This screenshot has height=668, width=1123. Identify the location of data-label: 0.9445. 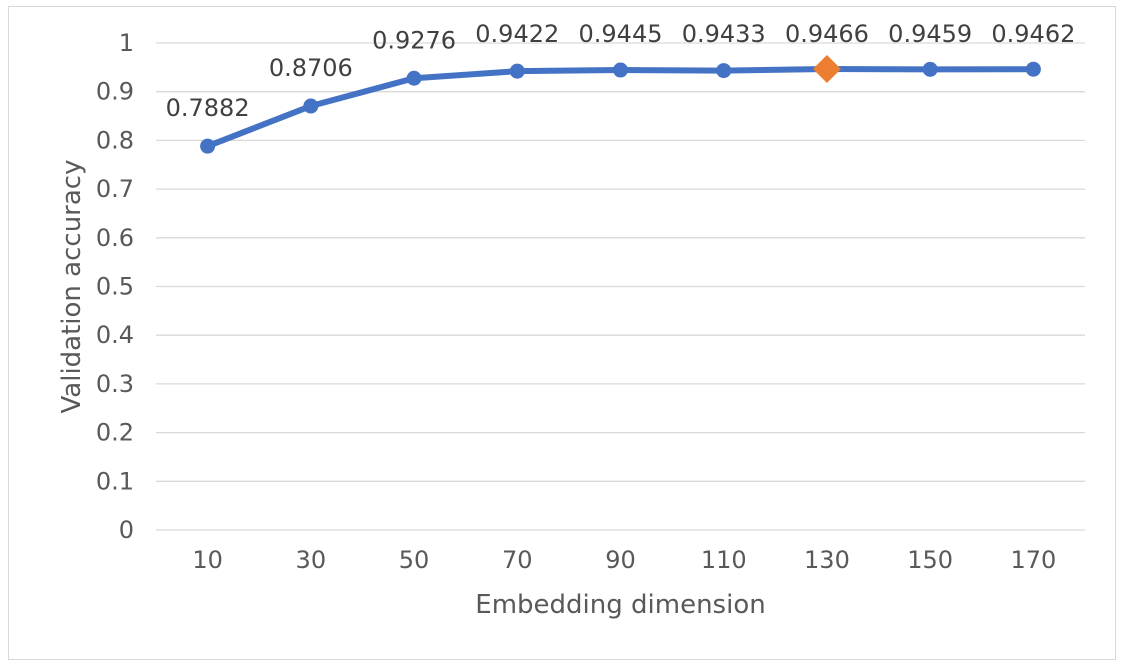
(621, 34).